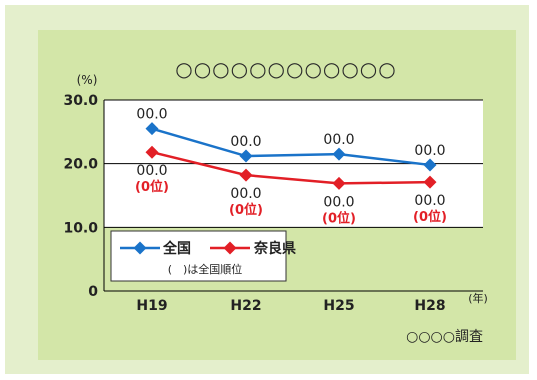  I want to click on legend-box, so click(198, 256).